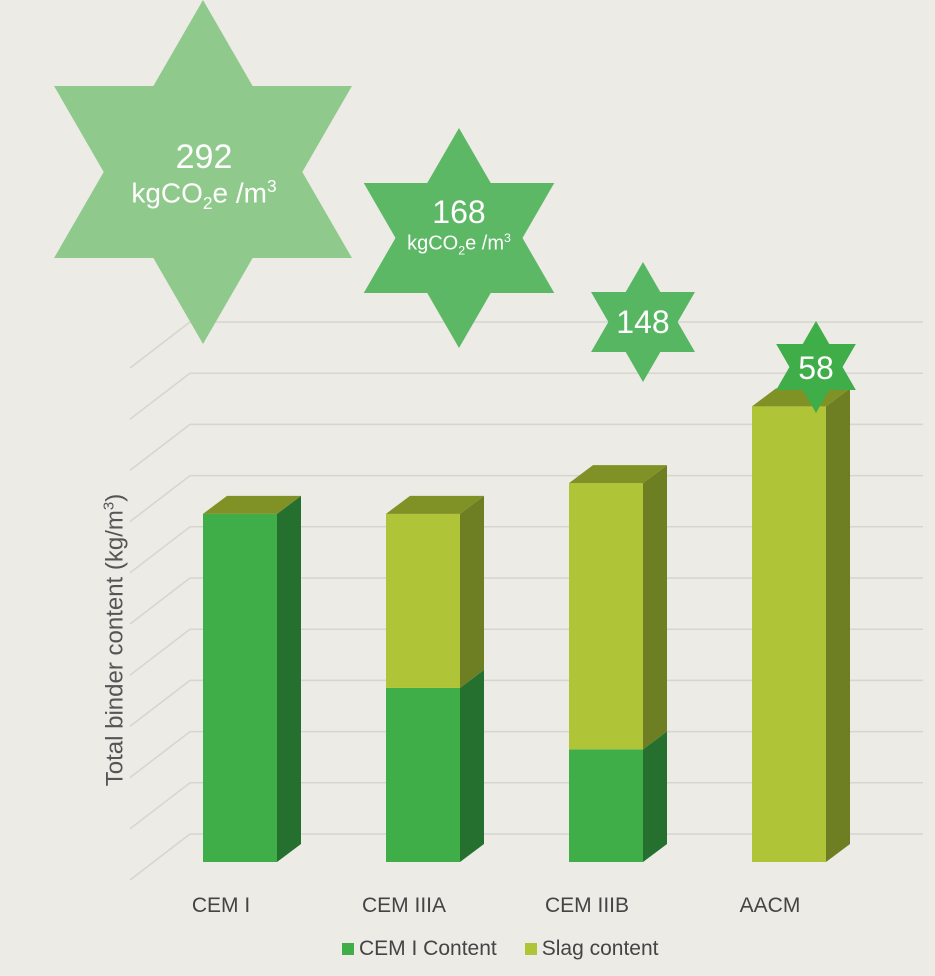 Image resolution: width=935 pixels, height=976 pixels. I want to click on legend-item-cem-i-content: CEM I Content, so click(419, 949).